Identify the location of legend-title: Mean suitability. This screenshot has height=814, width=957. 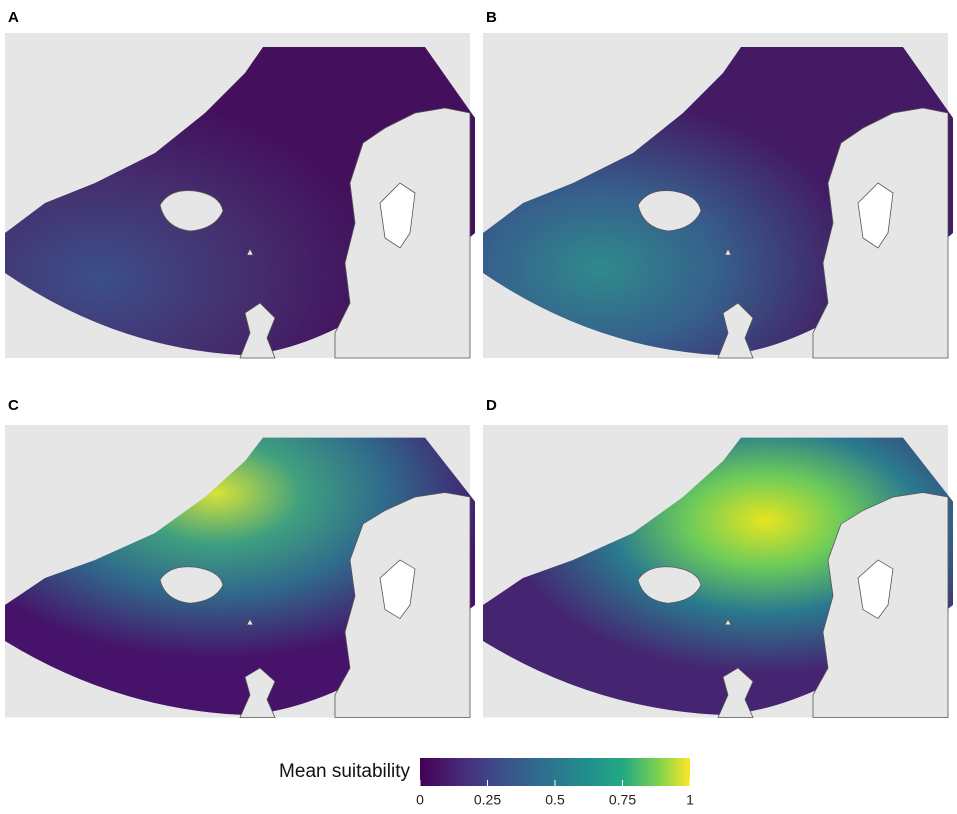
(344, 771).